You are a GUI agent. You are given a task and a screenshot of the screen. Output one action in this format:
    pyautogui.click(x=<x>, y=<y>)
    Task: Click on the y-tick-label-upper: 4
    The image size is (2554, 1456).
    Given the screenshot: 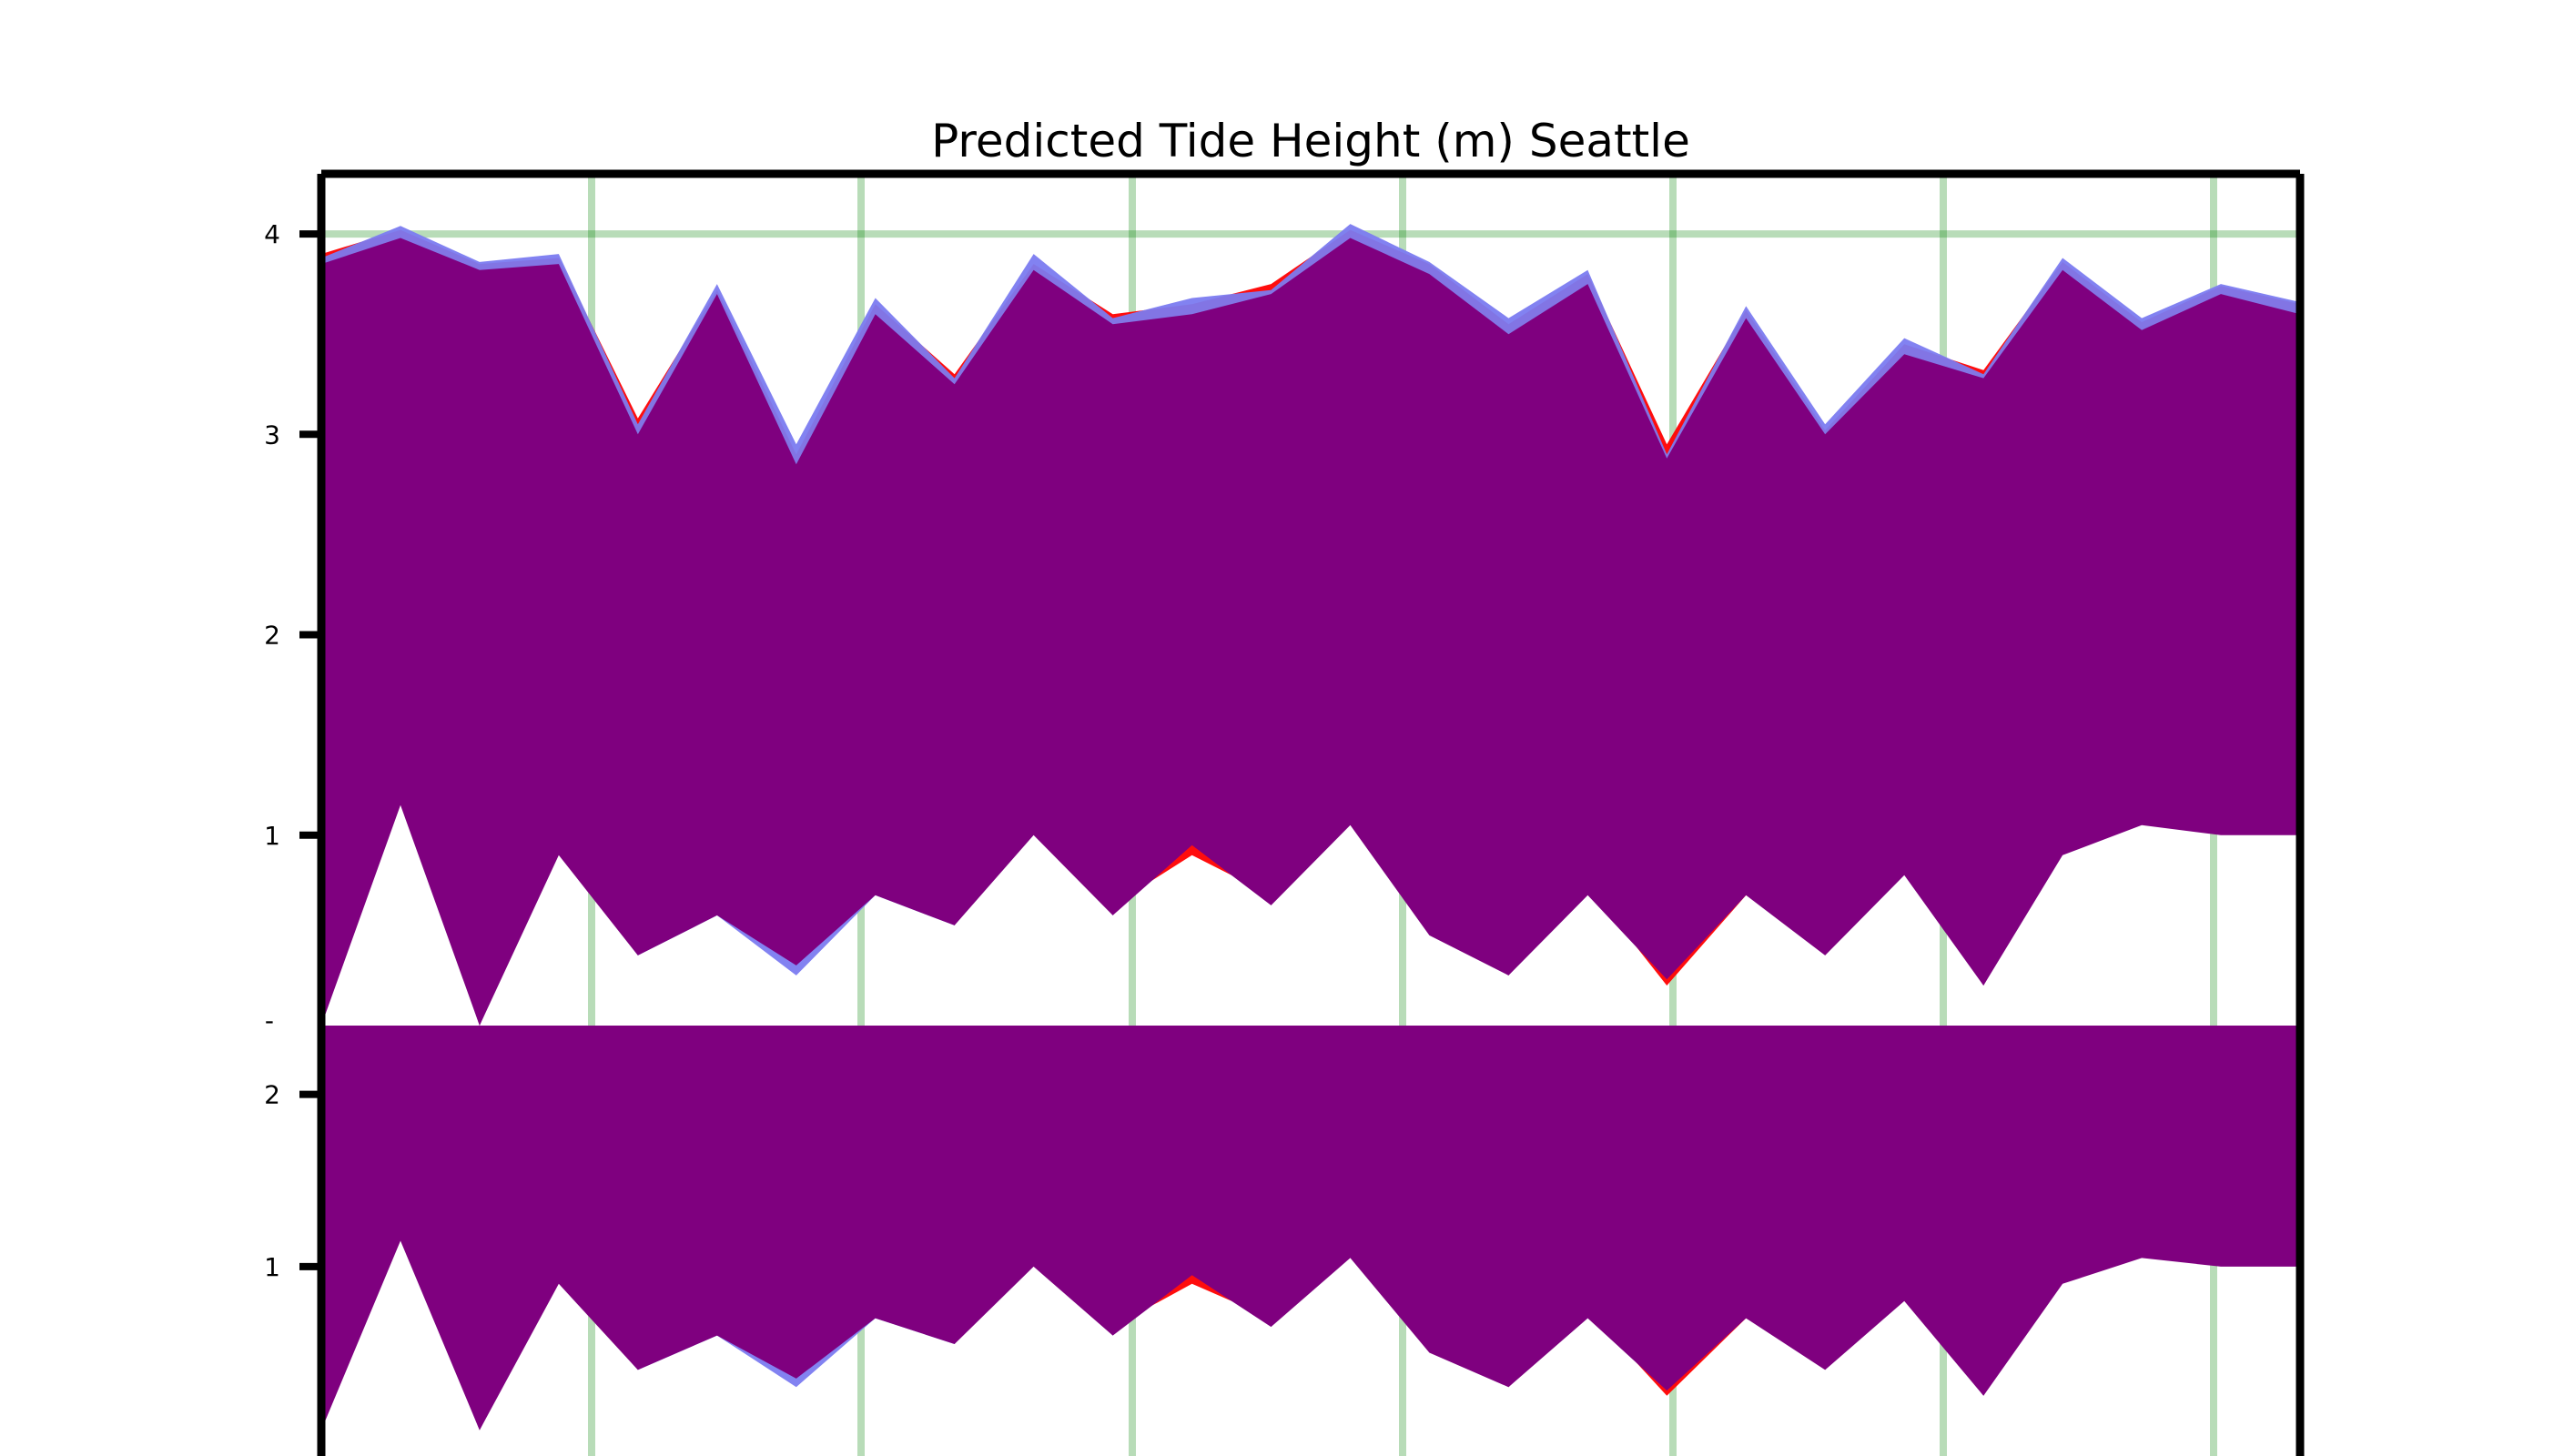 What is the action you would take?
    pyautogui.click(x=272, y=234)
    